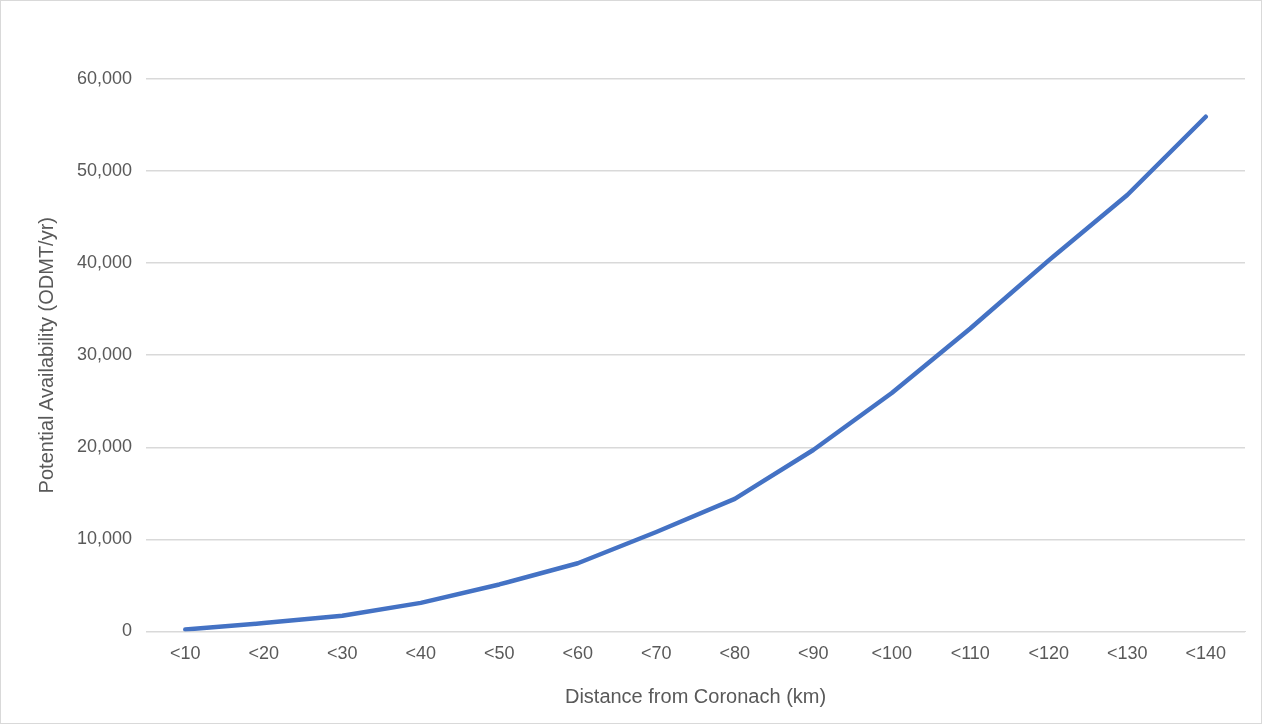 The image size is (1262, 724). I want to click on x-tick-label: <90, so click(813, 653).